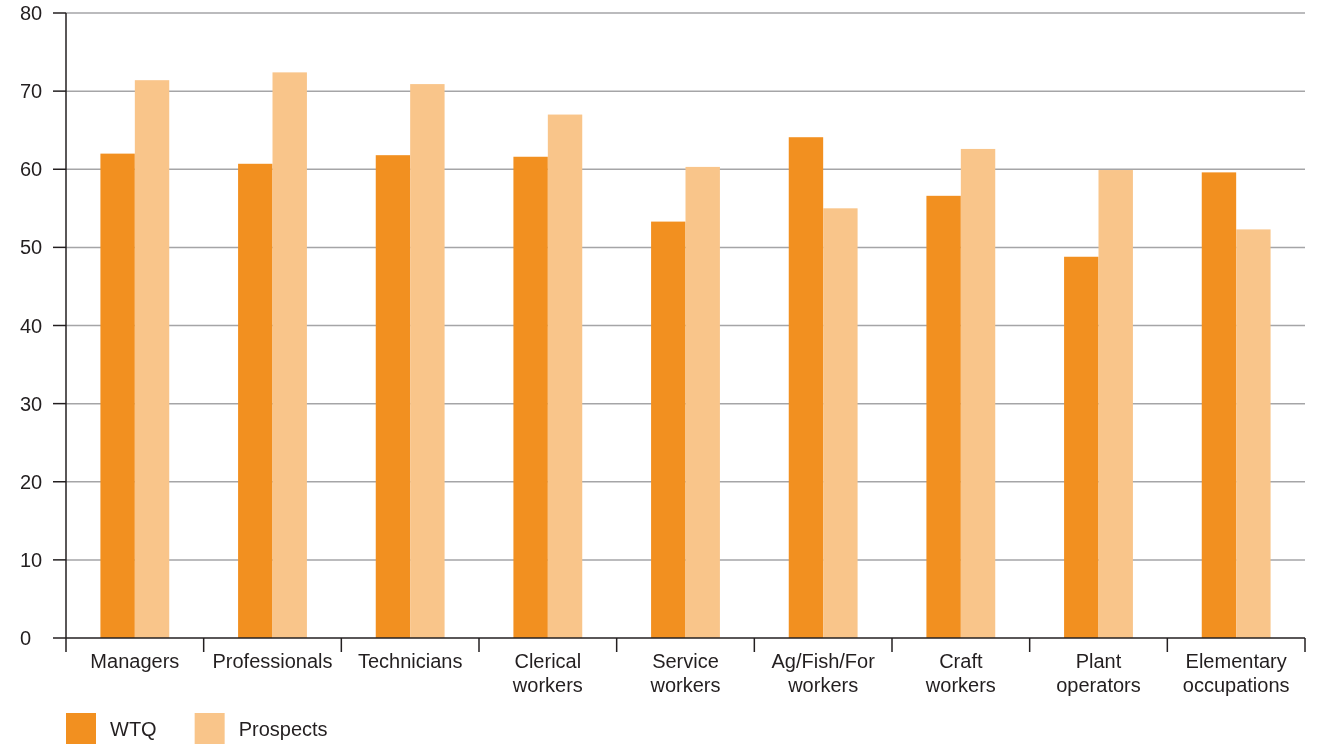 This screenshot has width=1317, height=746. I want to click on y-tick-label: 30, so click(31, 403).